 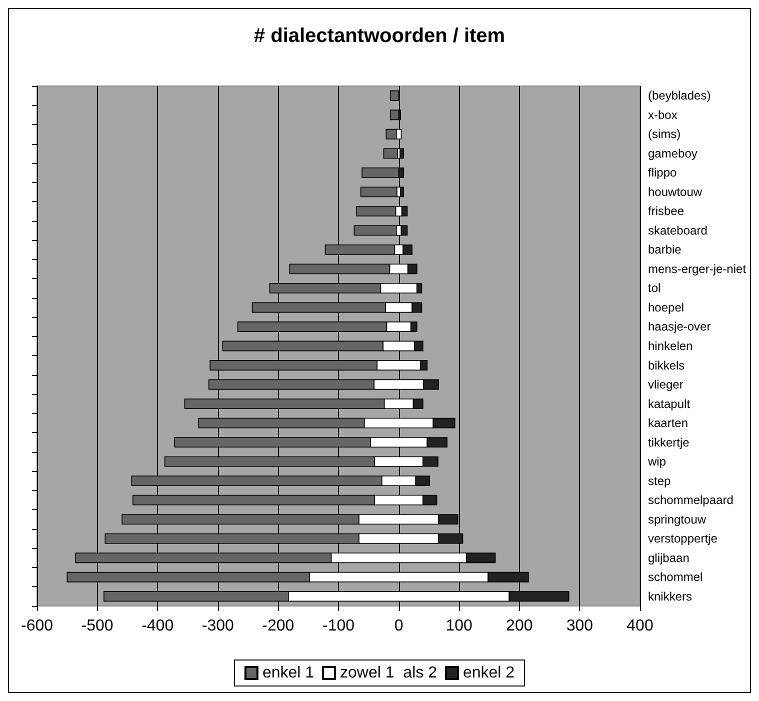 I want to click on y-tick-label: kaarten, so click(x=668, y=423).